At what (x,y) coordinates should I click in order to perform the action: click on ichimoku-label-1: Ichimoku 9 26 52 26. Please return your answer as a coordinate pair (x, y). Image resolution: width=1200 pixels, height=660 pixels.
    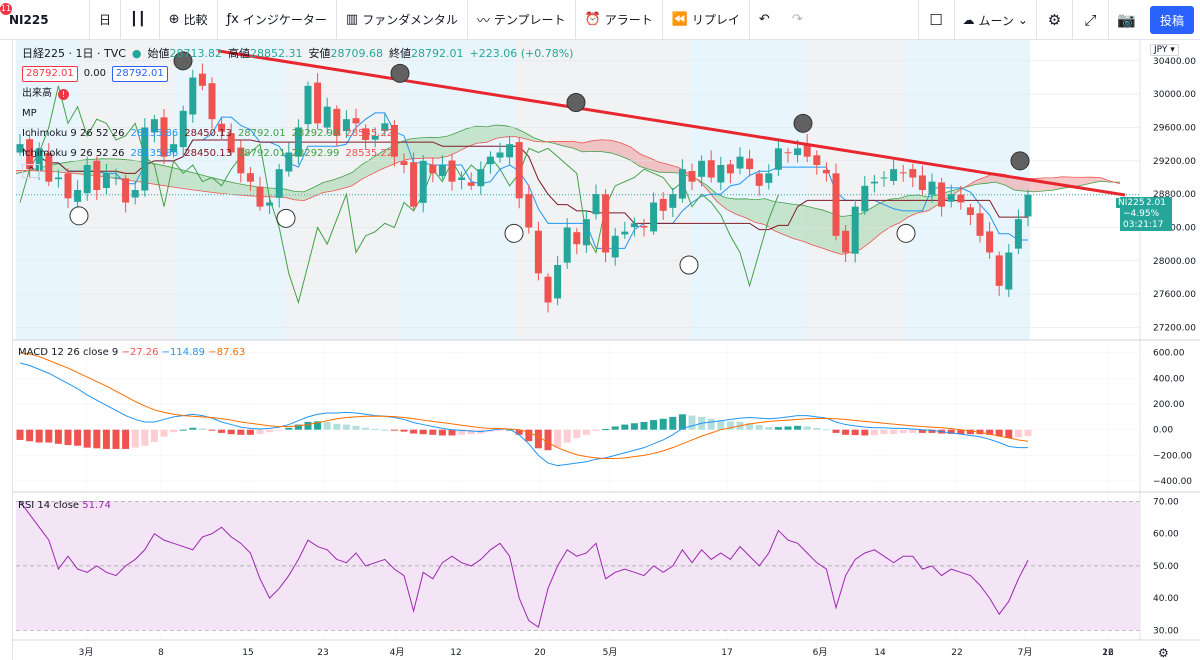
    Looking at the image, I should click on (73, 133).